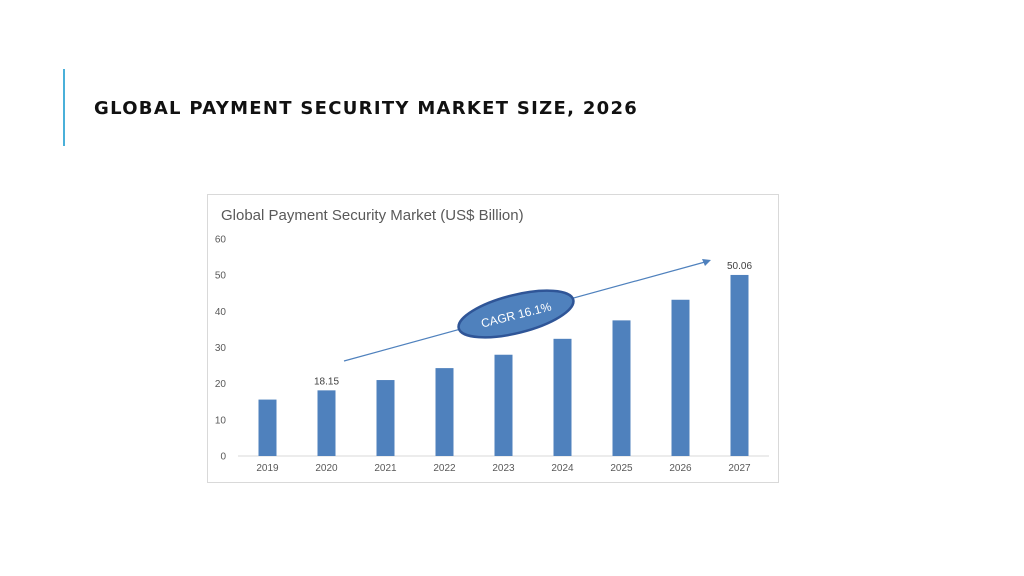 The width and height of the screenshot is (1024, 576). I want to click on y-tick-label-6: 60, so click(221, 240).